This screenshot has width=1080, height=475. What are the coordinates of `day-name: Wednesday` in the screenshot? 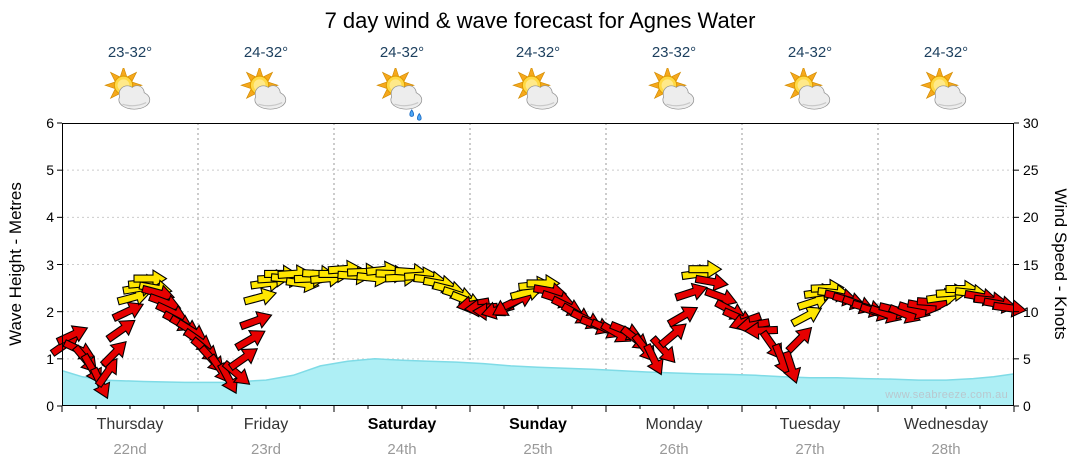 It's located at (946, 424).